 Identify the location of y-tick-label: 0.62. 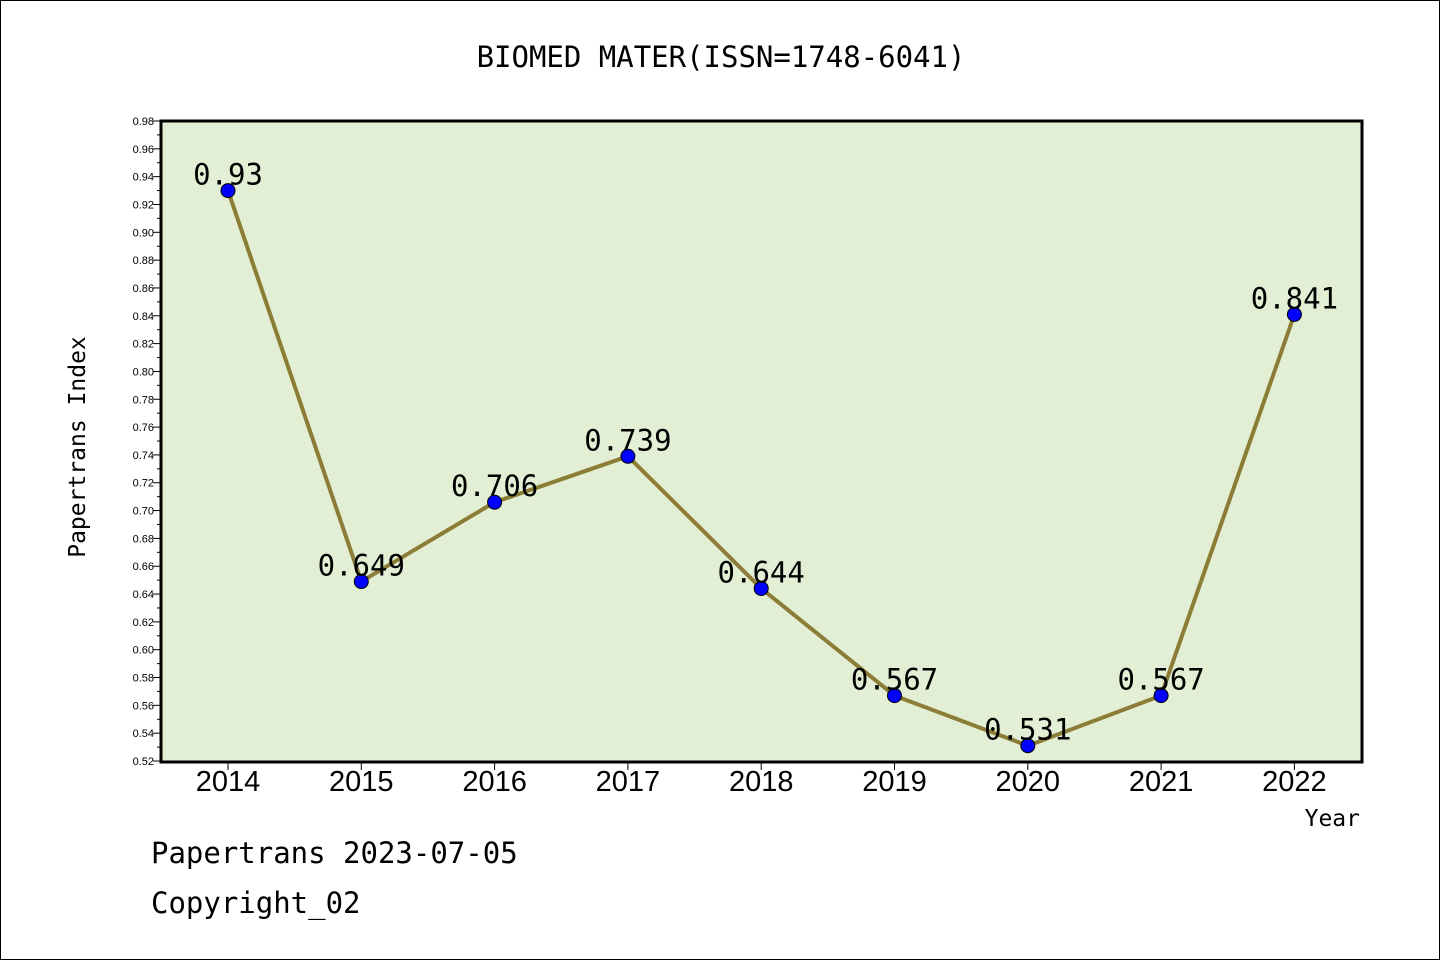
(143, 623).